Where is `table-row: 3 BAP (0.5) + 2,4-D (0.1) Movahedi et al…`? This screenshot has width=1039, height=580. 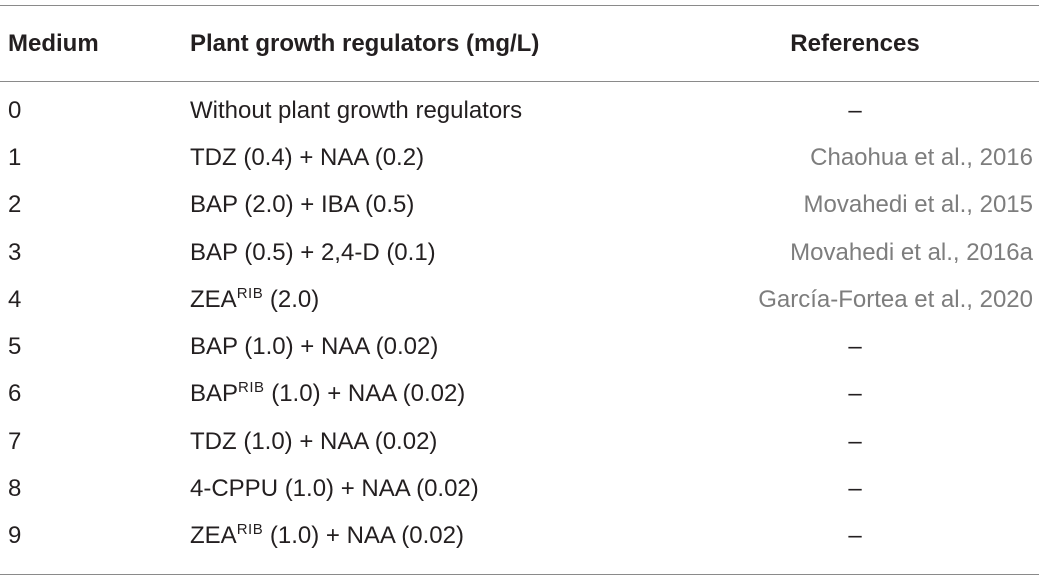
table-row: 3 BAP (0.5) + 2,4-D (0.1) Movahedi et al… is located at coordinates (519, 252).